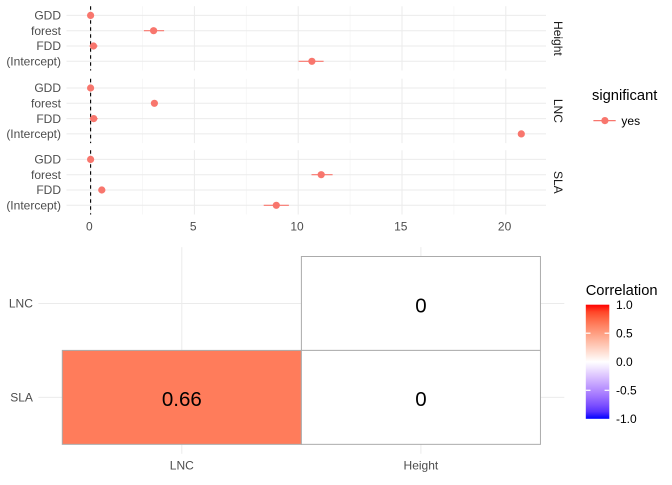 The height and width of the screenshot is (485, 672). Describe the element at coordinates (401, 227) in the screenshot. I see `svg-text: 15` at that location.